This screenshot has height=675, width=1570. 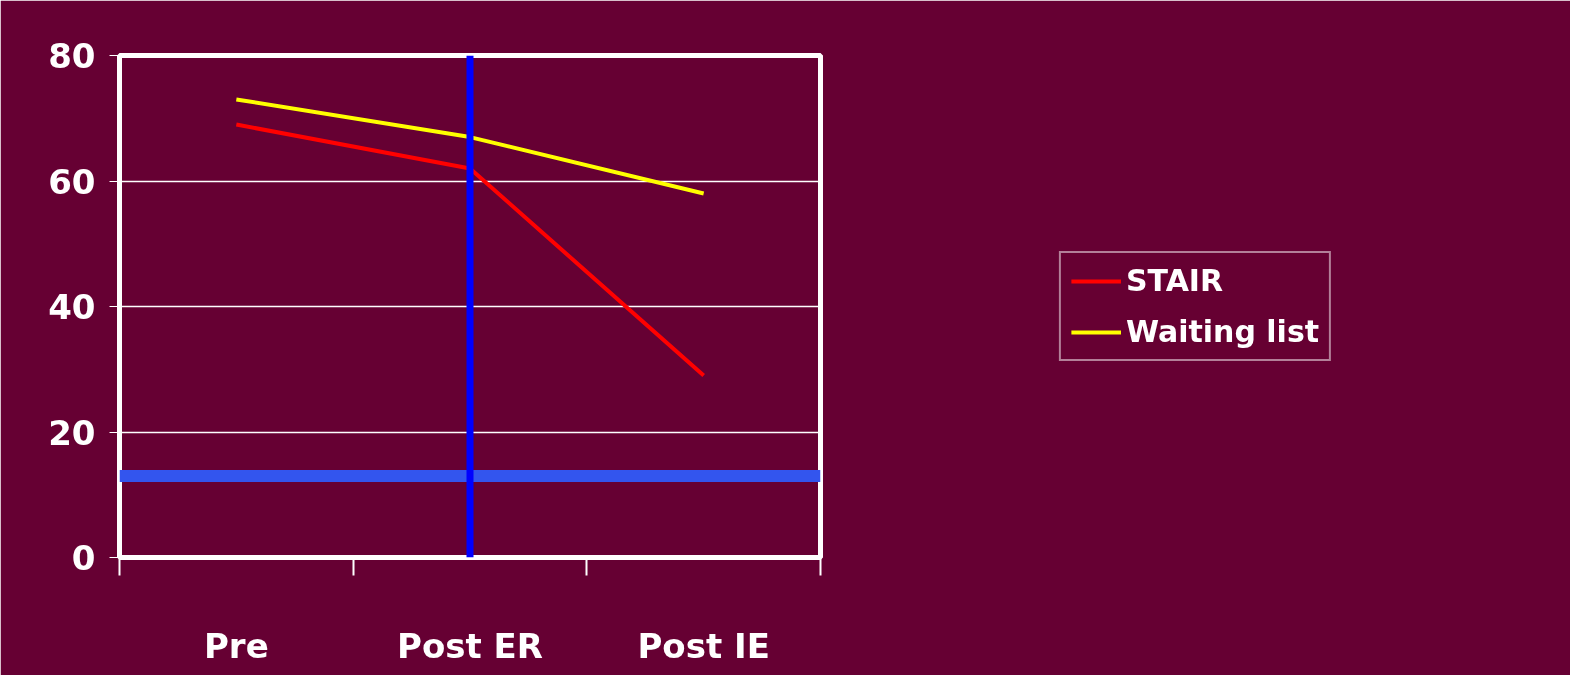 I want to click on x-tick-label: Post ER, so click(x=470, y=645).